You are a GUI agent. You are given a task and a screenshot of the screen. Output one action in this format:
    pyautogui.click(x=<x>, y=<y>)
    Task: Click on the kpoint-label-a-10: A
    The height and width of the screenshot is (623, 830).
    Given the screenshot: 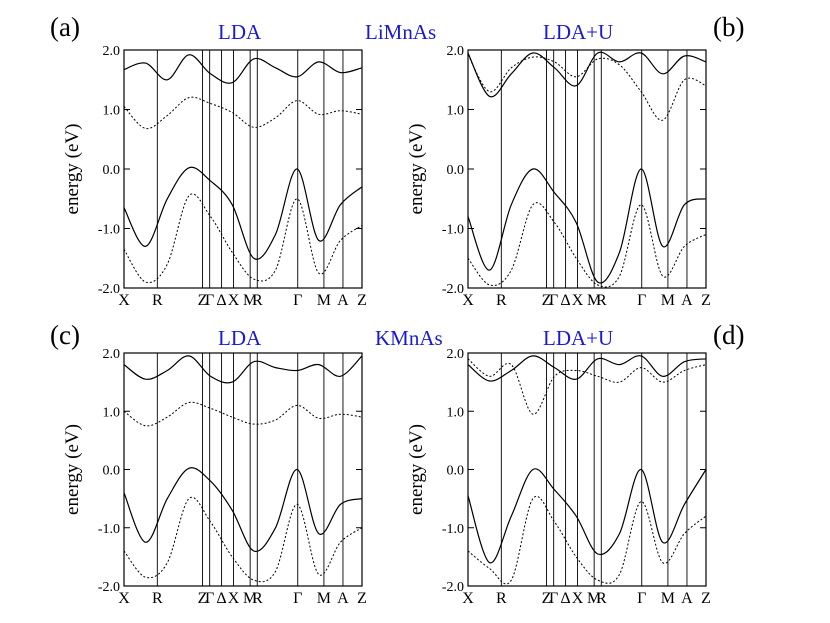 What is the action you would take?
    pyautogui.click(x=343, y=300)
    